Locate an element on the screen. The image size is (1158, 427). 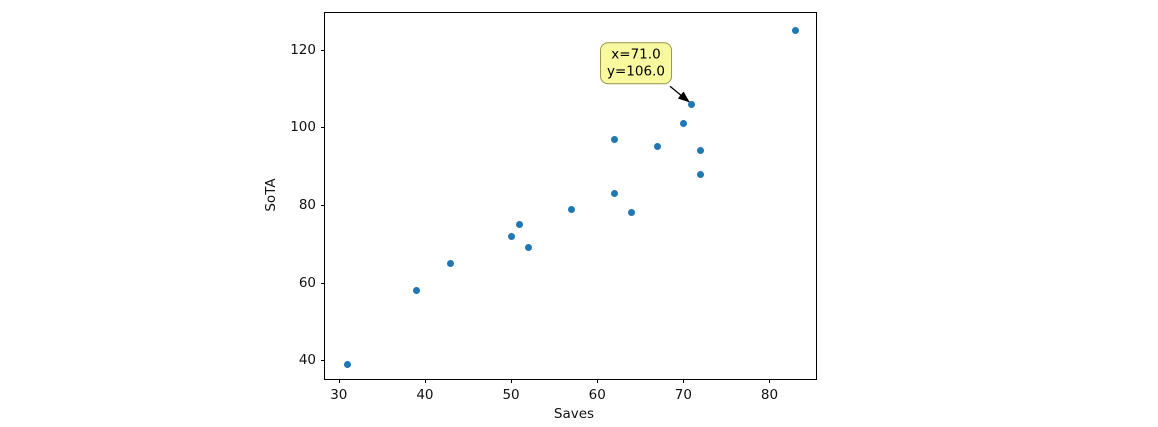
annotation-line-x: x=71.0 is located at coordinates (636, 54).